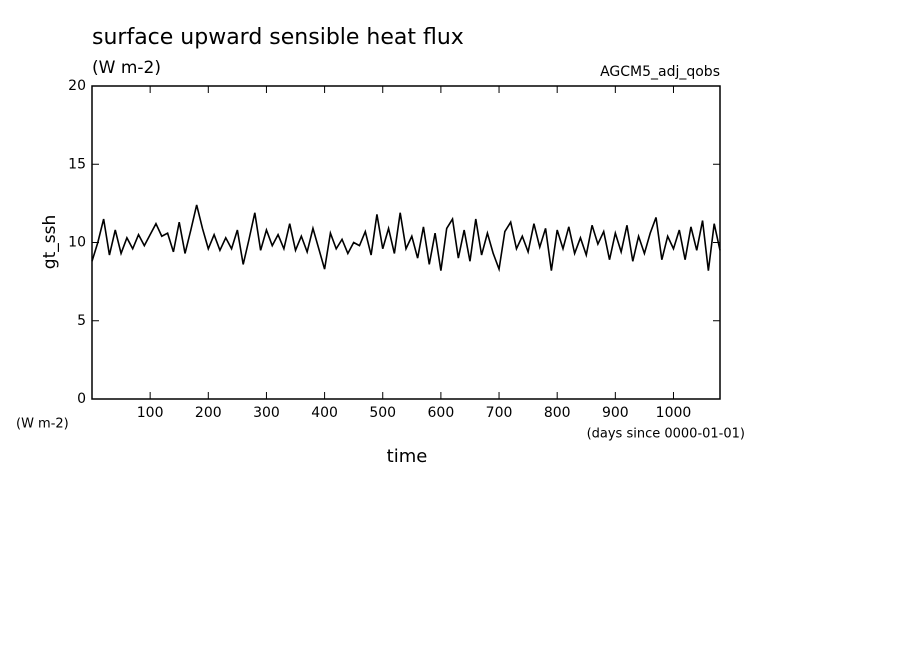 This screenshot has width=904, height=654. I want to click on x-axis-unit: (days since 0000-01-01), so click(666, 434).